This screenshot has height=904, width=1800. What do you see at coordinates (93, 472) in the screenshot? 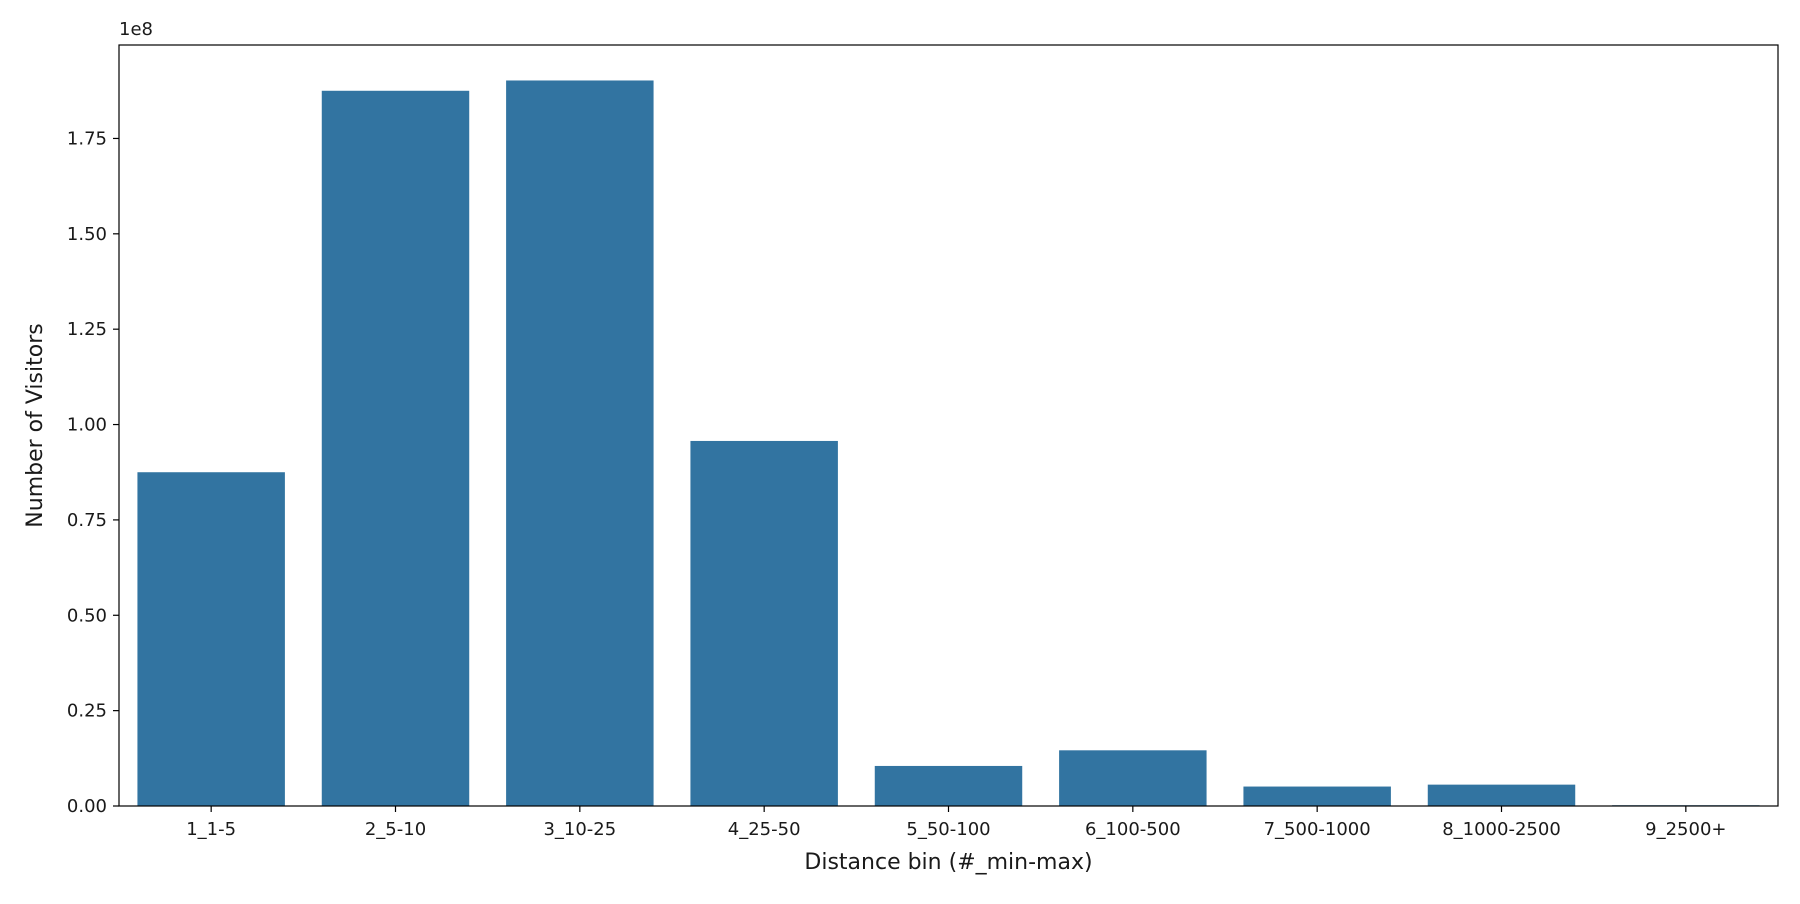
I see `y-axis: 0.00 0.25 0.50 0.75 1.00 1.25 1.50 1.75` at bounding box center [93, 472].